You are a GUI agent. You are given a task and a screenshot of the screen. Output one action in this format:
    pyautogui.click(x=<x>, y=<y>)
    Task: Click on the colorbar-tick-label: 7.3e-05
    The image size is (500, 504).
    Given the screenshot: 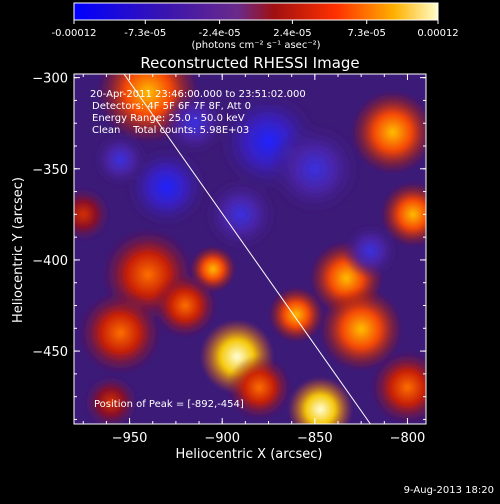 What is the action you would take?
    pyautogui.click(x=367, y=33)
    